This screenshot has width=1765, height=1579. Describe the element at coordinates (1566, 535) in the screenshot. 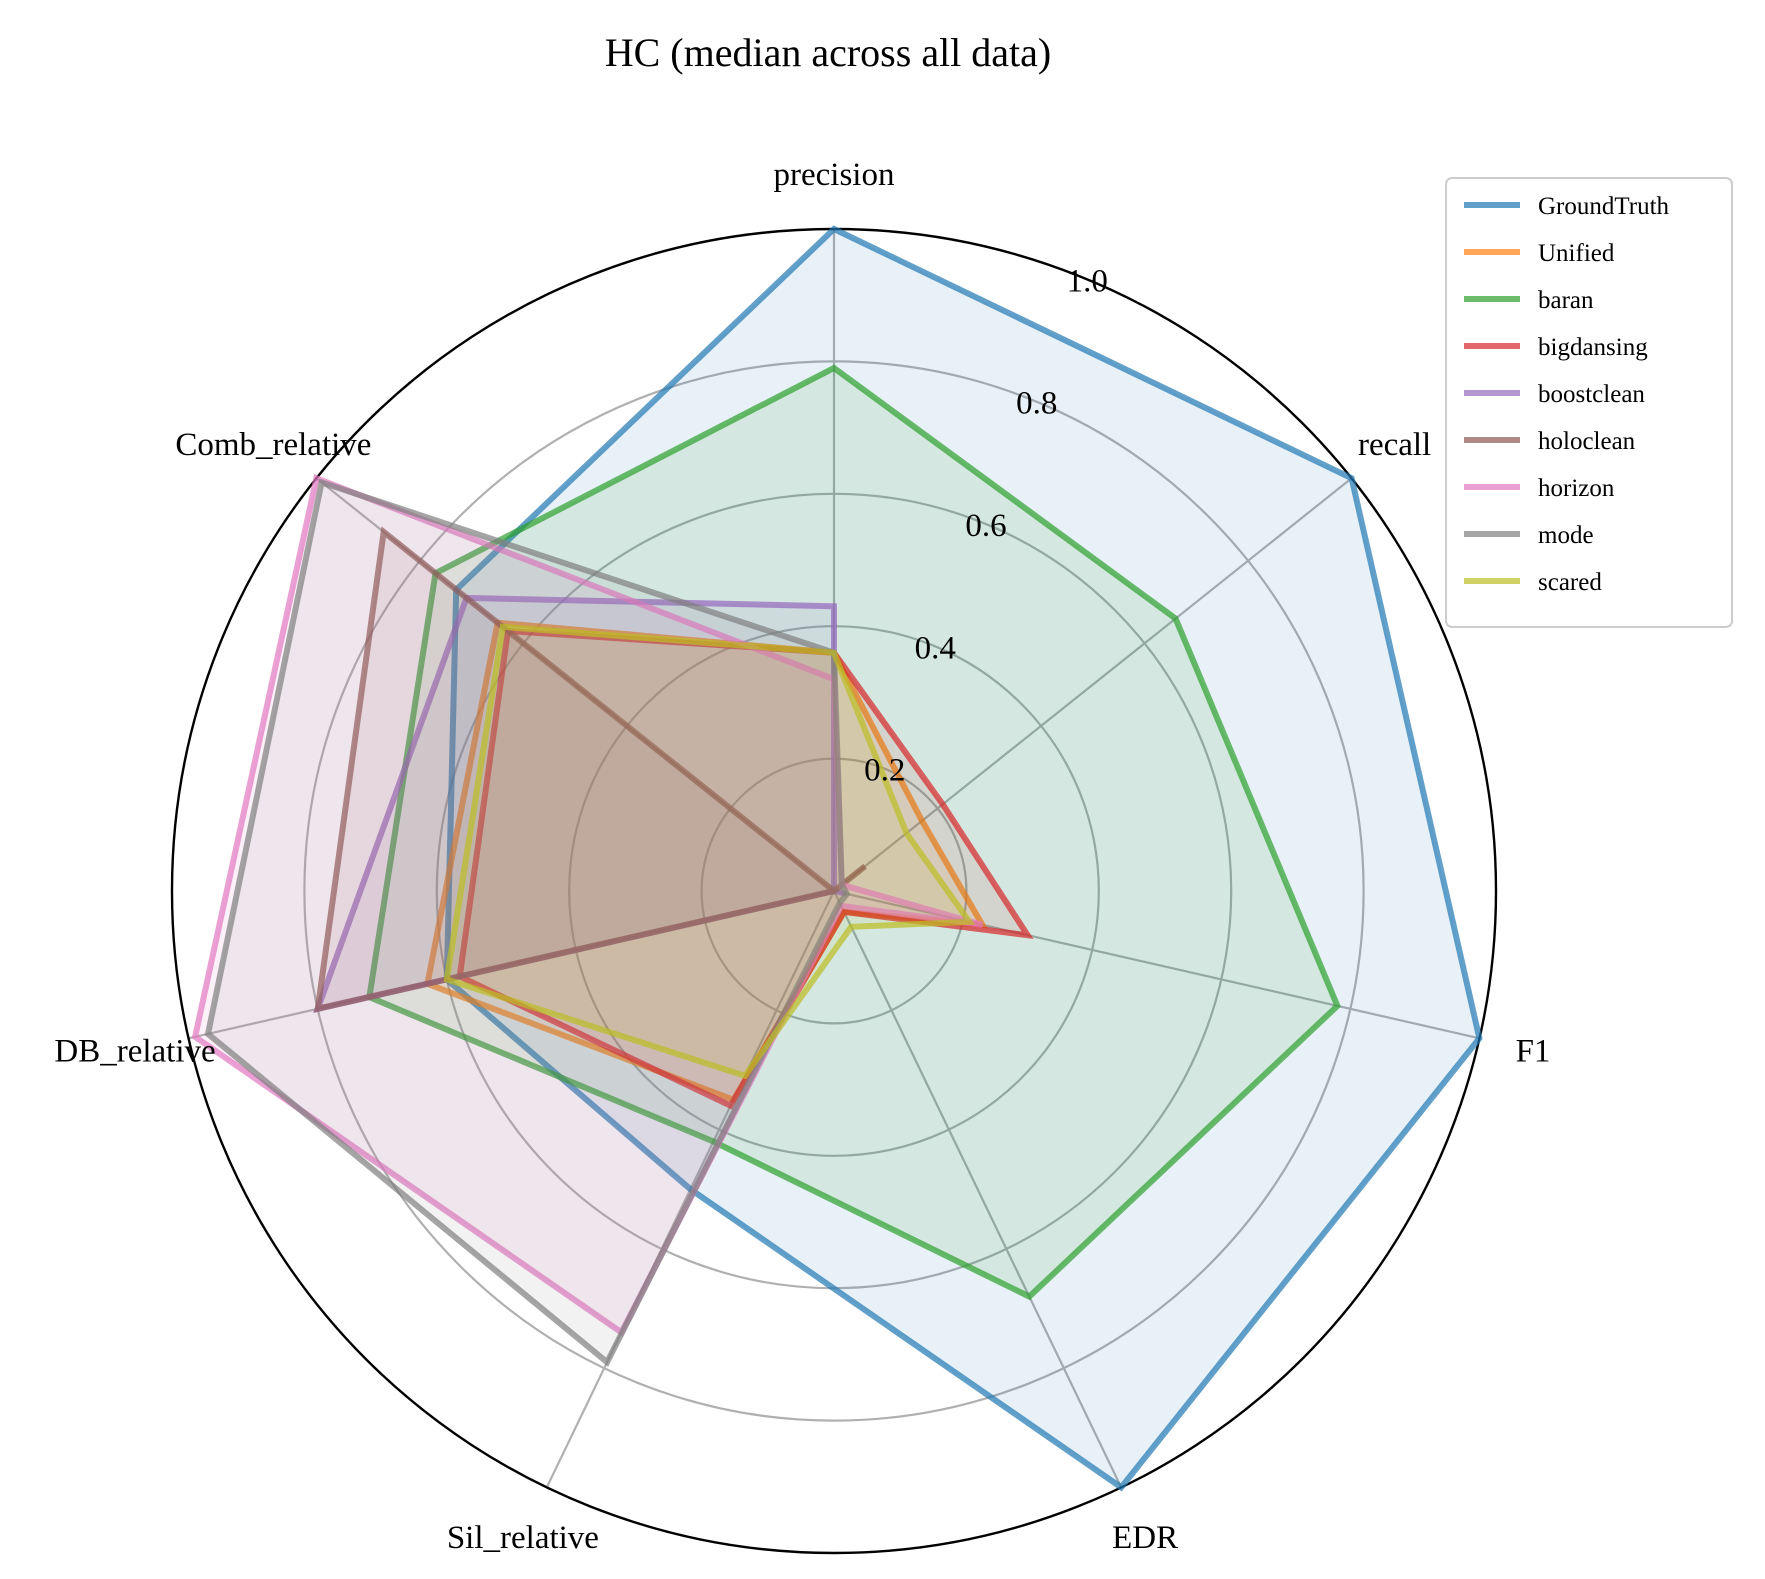

I see `legend-label-mode: mode` at that location.